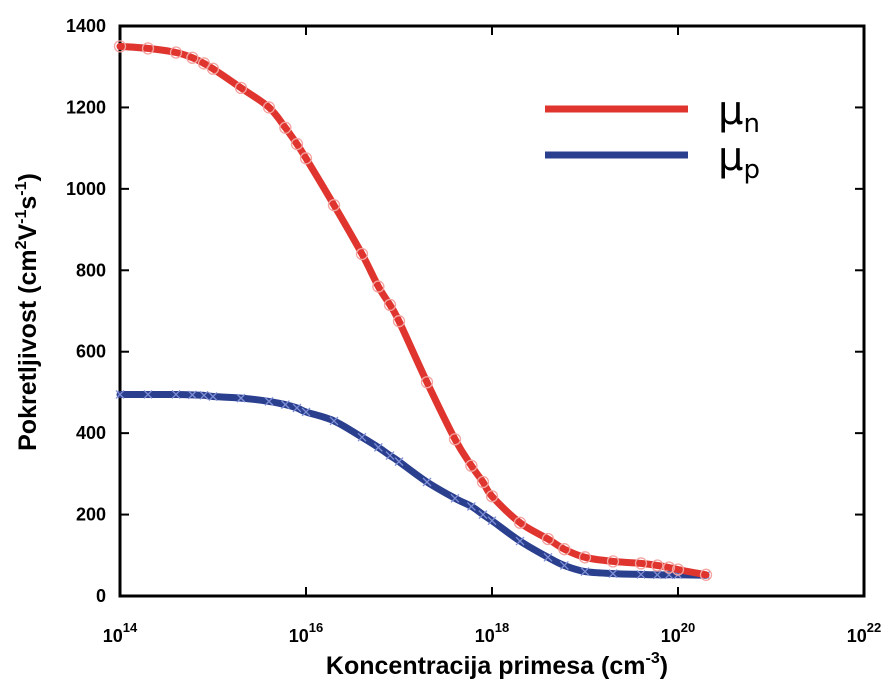 The image size is (896, 682). I want to click on legend-label-mu-p: μp, so click(739, 159).